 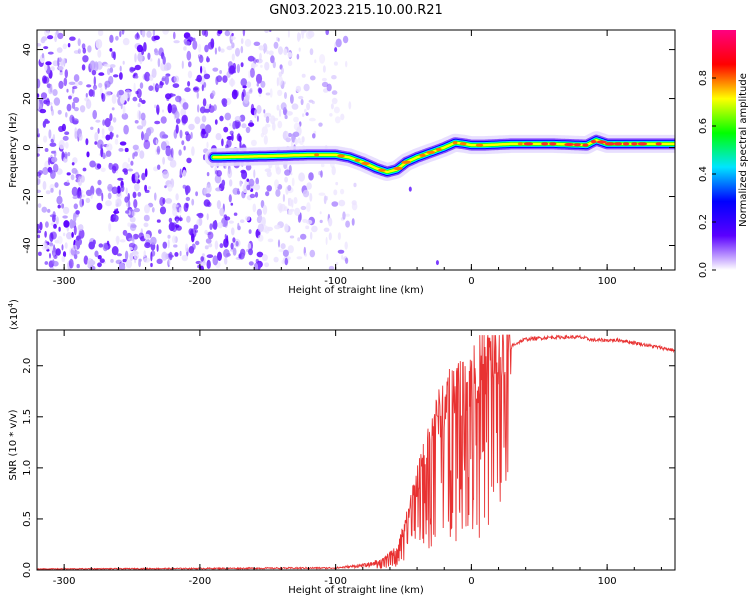 I want to click on bottom-x-tick-label: -300, so click(x=64, y=581).